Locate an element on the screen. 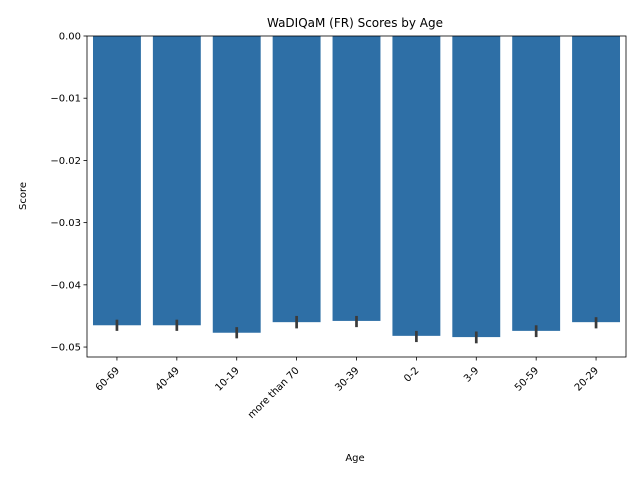  y-tick-label: −0.03 is located at coordinates (65, 223).